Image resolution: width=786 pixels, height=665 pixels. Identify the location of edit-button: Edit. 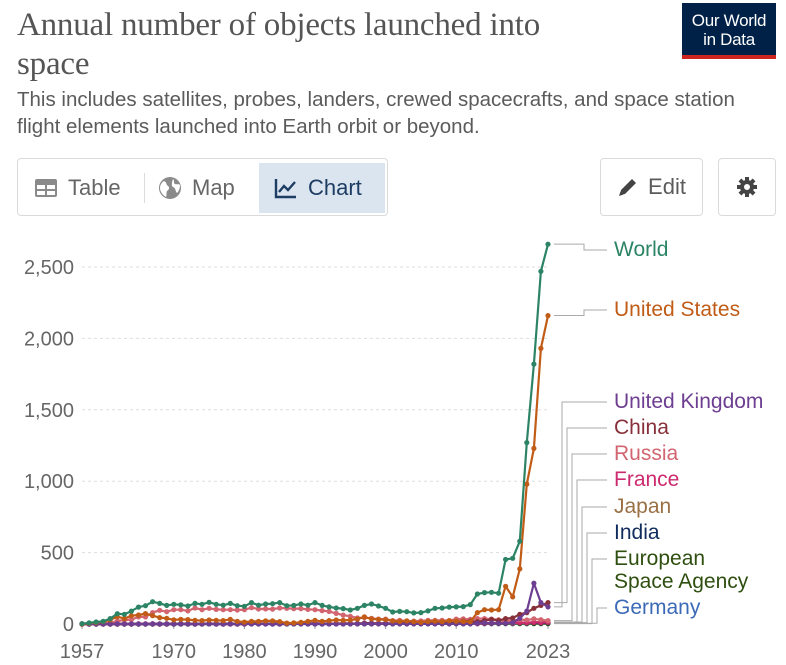
(651, 187).